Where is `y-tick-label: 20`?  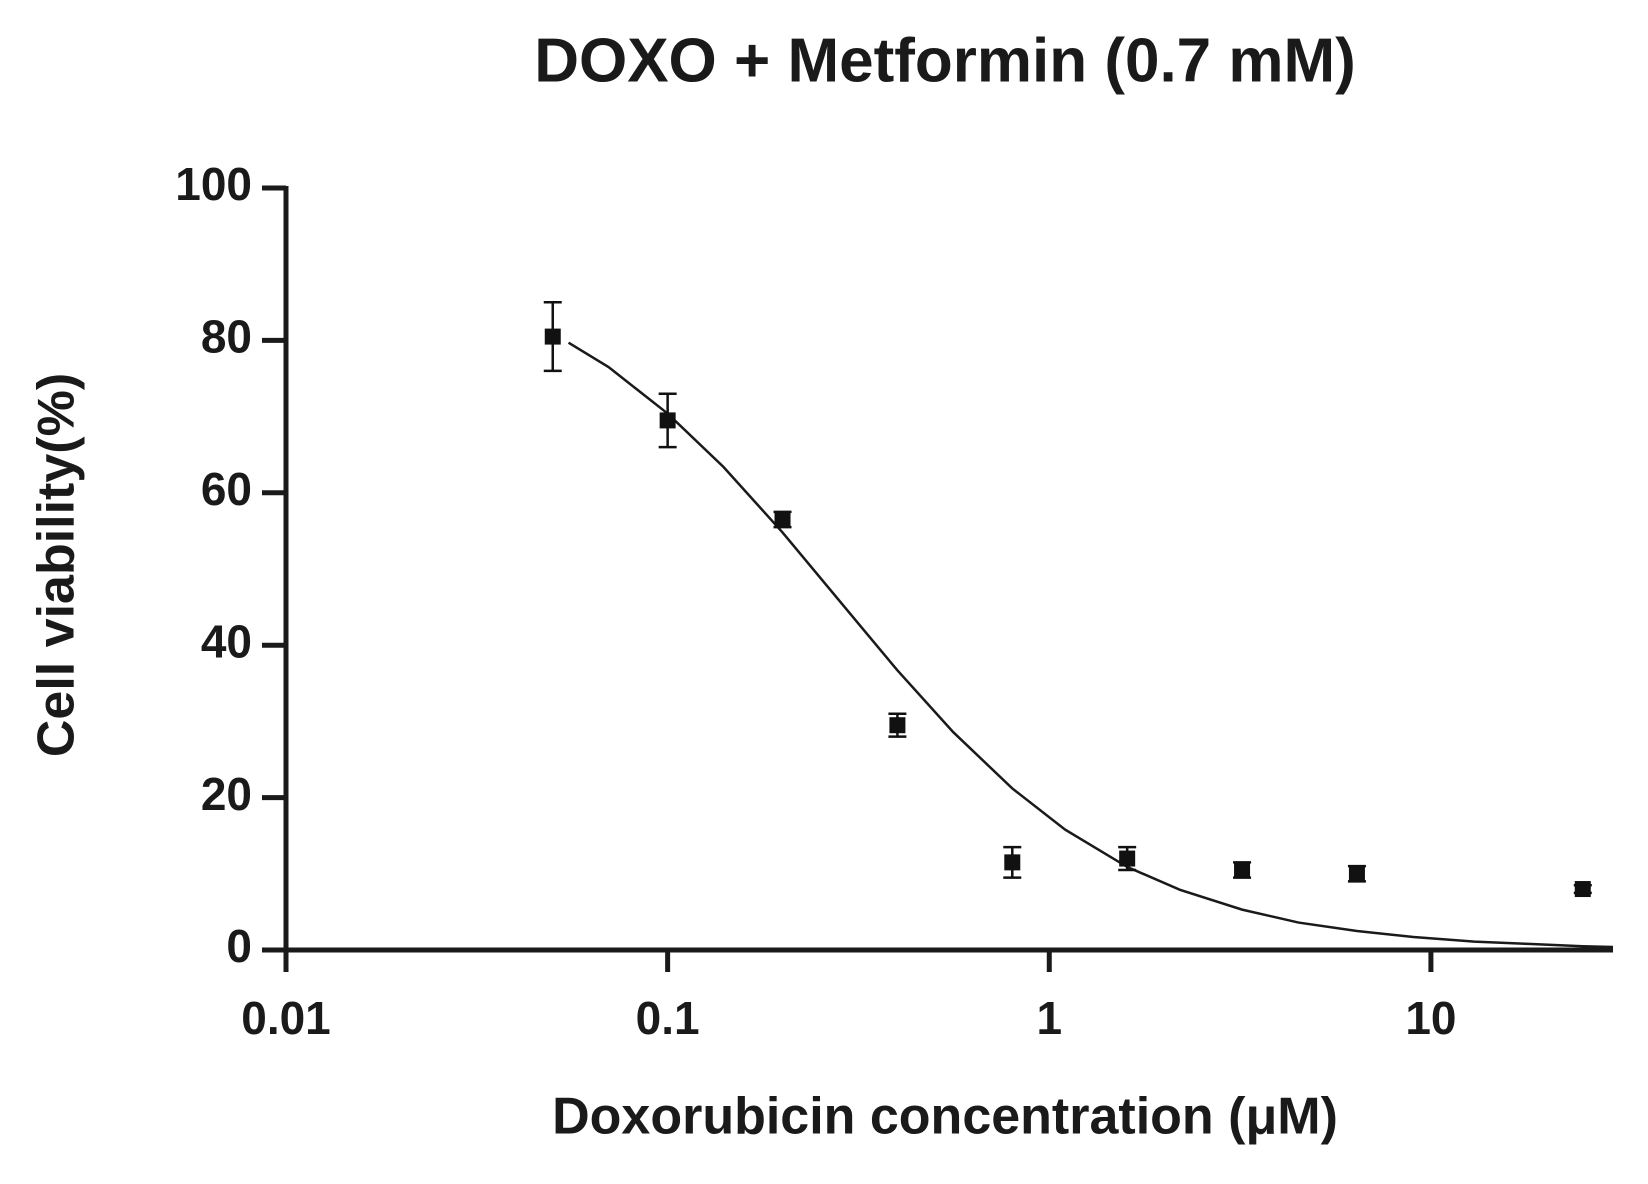
y-tick-label: 20 is located at coordinates (226, 794).